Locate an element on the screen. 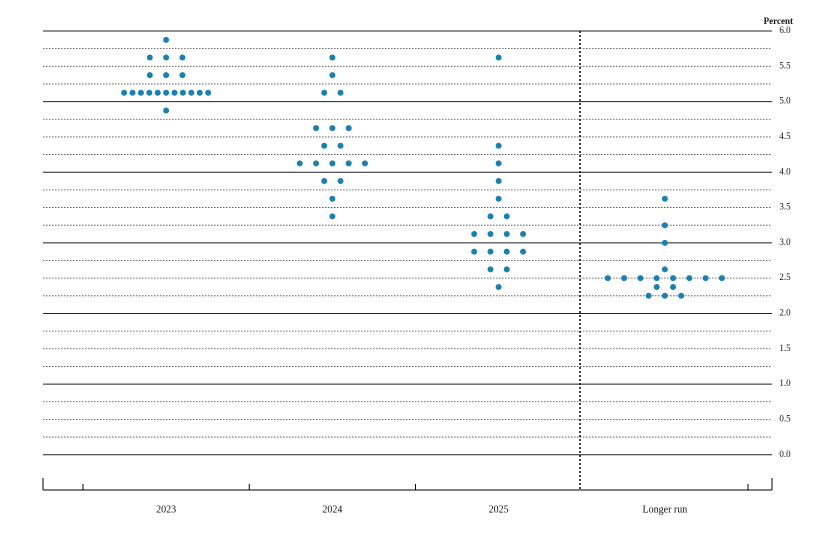  y-tick-label: 2.5 is located at coordinates (785, 277).